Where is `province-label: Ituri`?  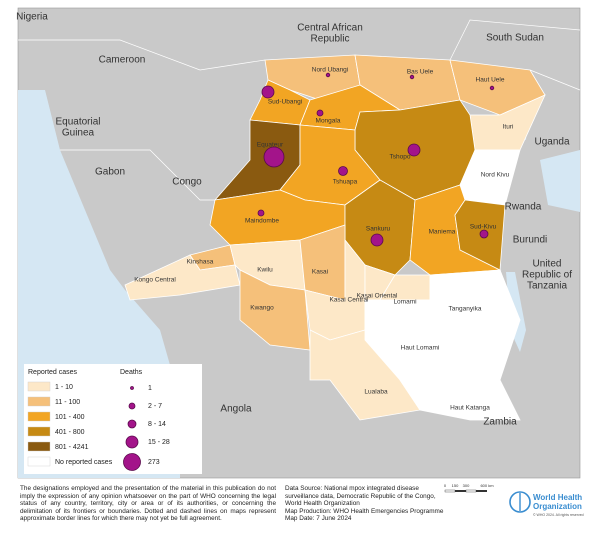
province-label: Ituri is located at coordinates (508, 127).